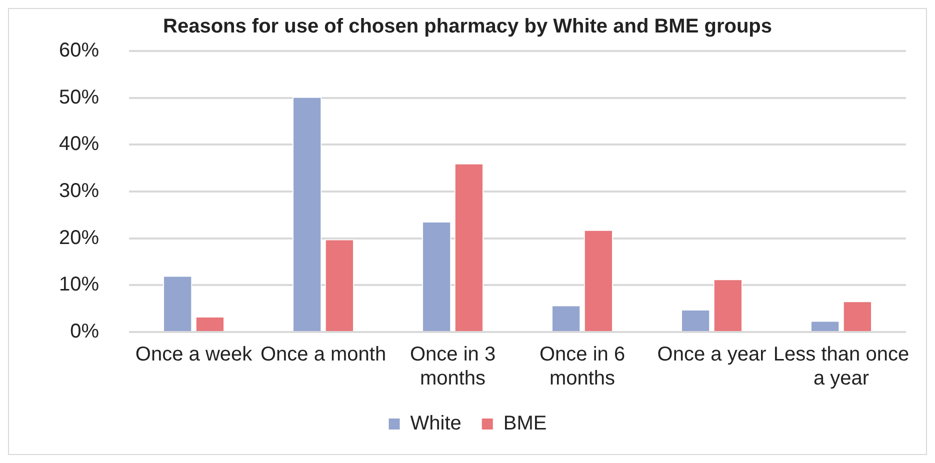 The image size is (935, 463). Describe the element at coordinates (194, 355) in the screenshot. I see `x-tick-label: Once a week` at that location.